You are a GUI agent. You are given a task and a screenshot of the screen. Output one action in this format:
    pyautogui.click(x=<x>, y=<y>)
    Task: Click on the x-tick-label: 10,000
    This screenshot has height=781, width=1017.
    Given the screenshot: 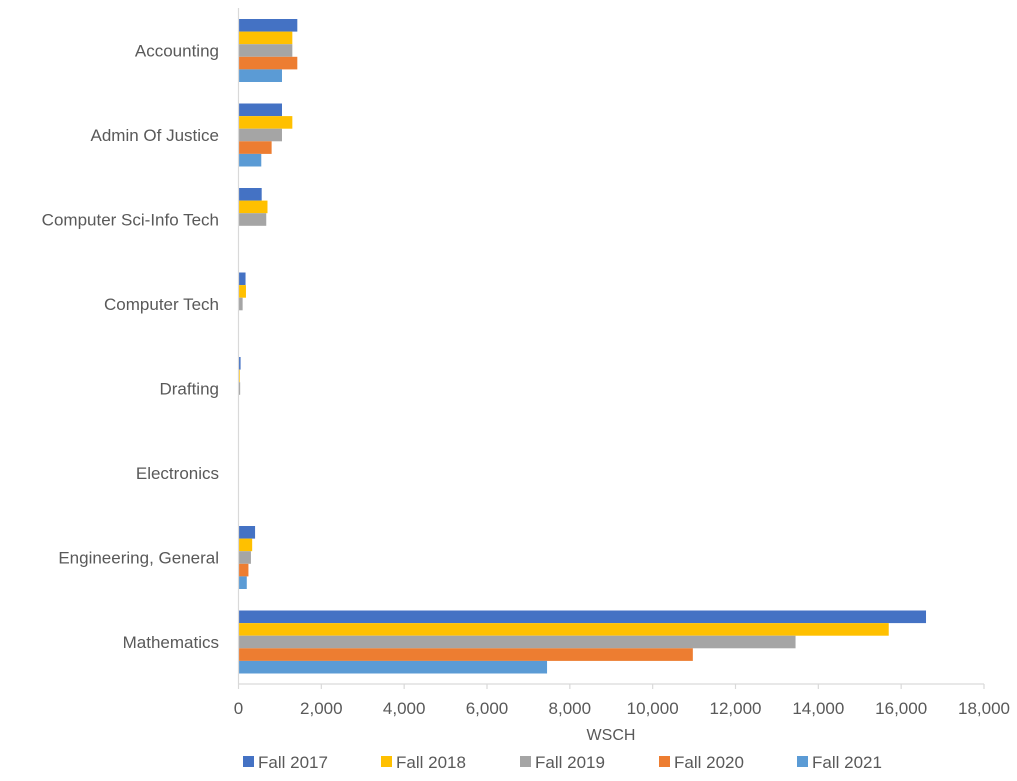 What is the action you would take?
    pyautogui.click(x=653, y=708)
    